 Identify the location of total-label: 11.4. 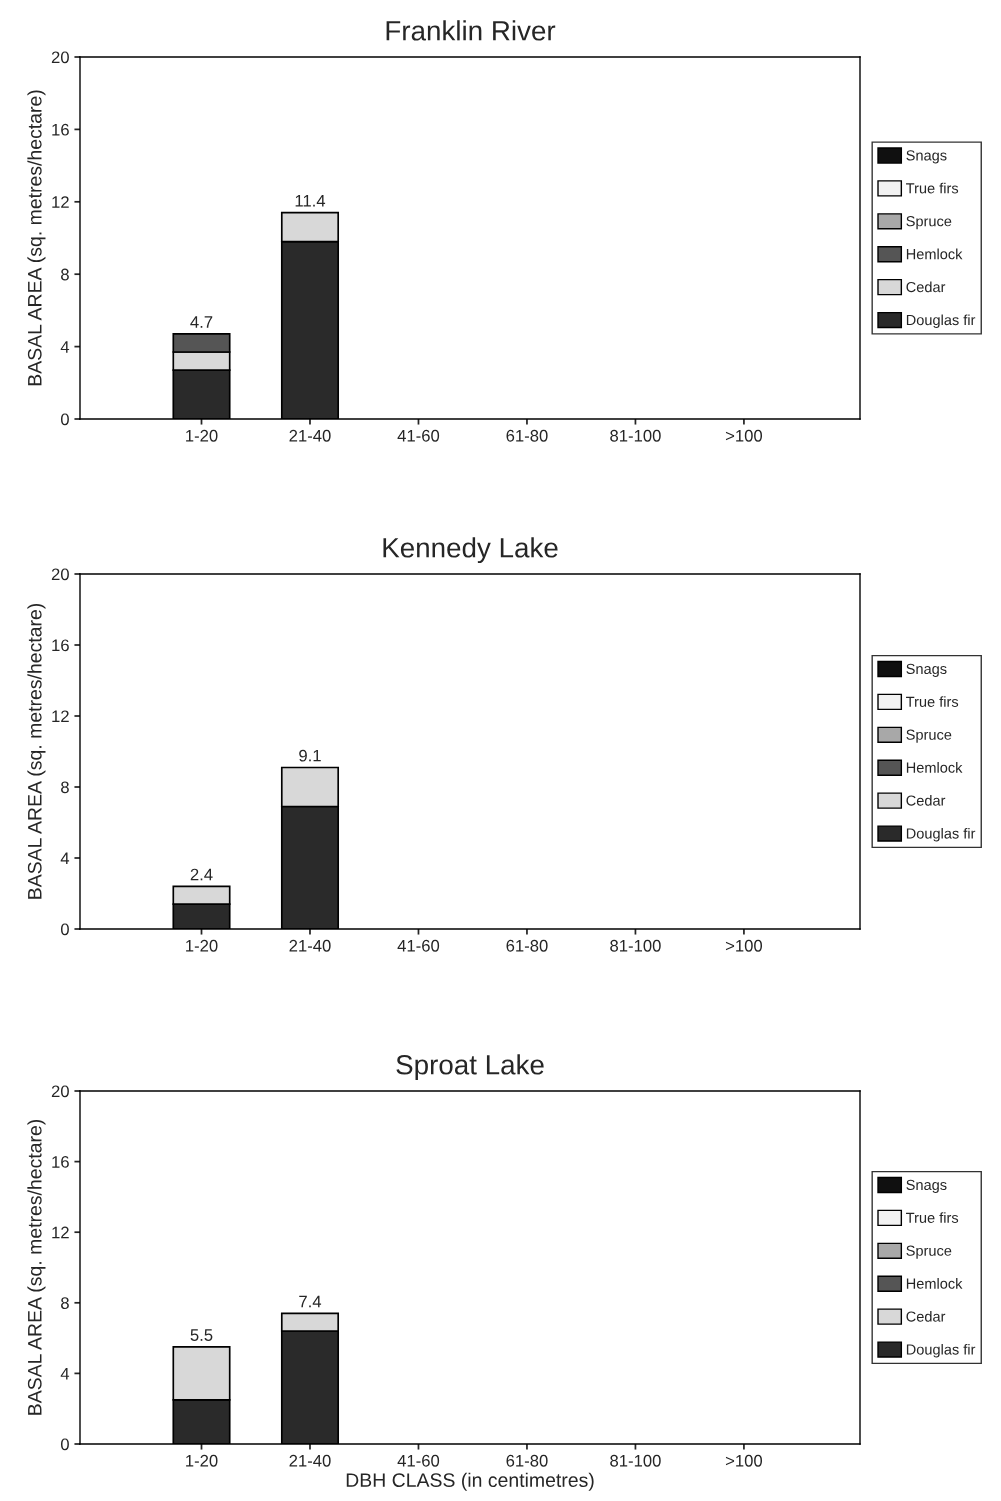
(310, 201).